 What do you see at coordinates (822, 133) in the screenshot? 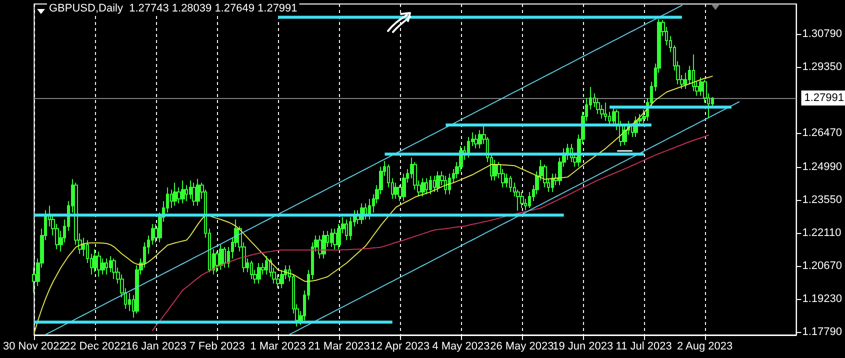
I see `y-tick-label: 1.26470` at bounding box center [822, 133].